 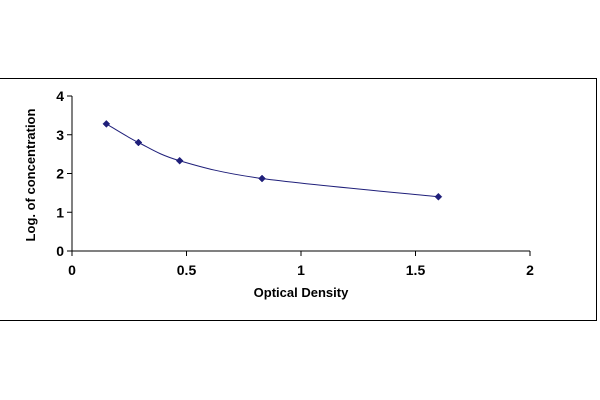 What do you see at coordinates (60, 212) in the screenshot?
I see `y-tick-label: 1` at bounding box center [60, 212].